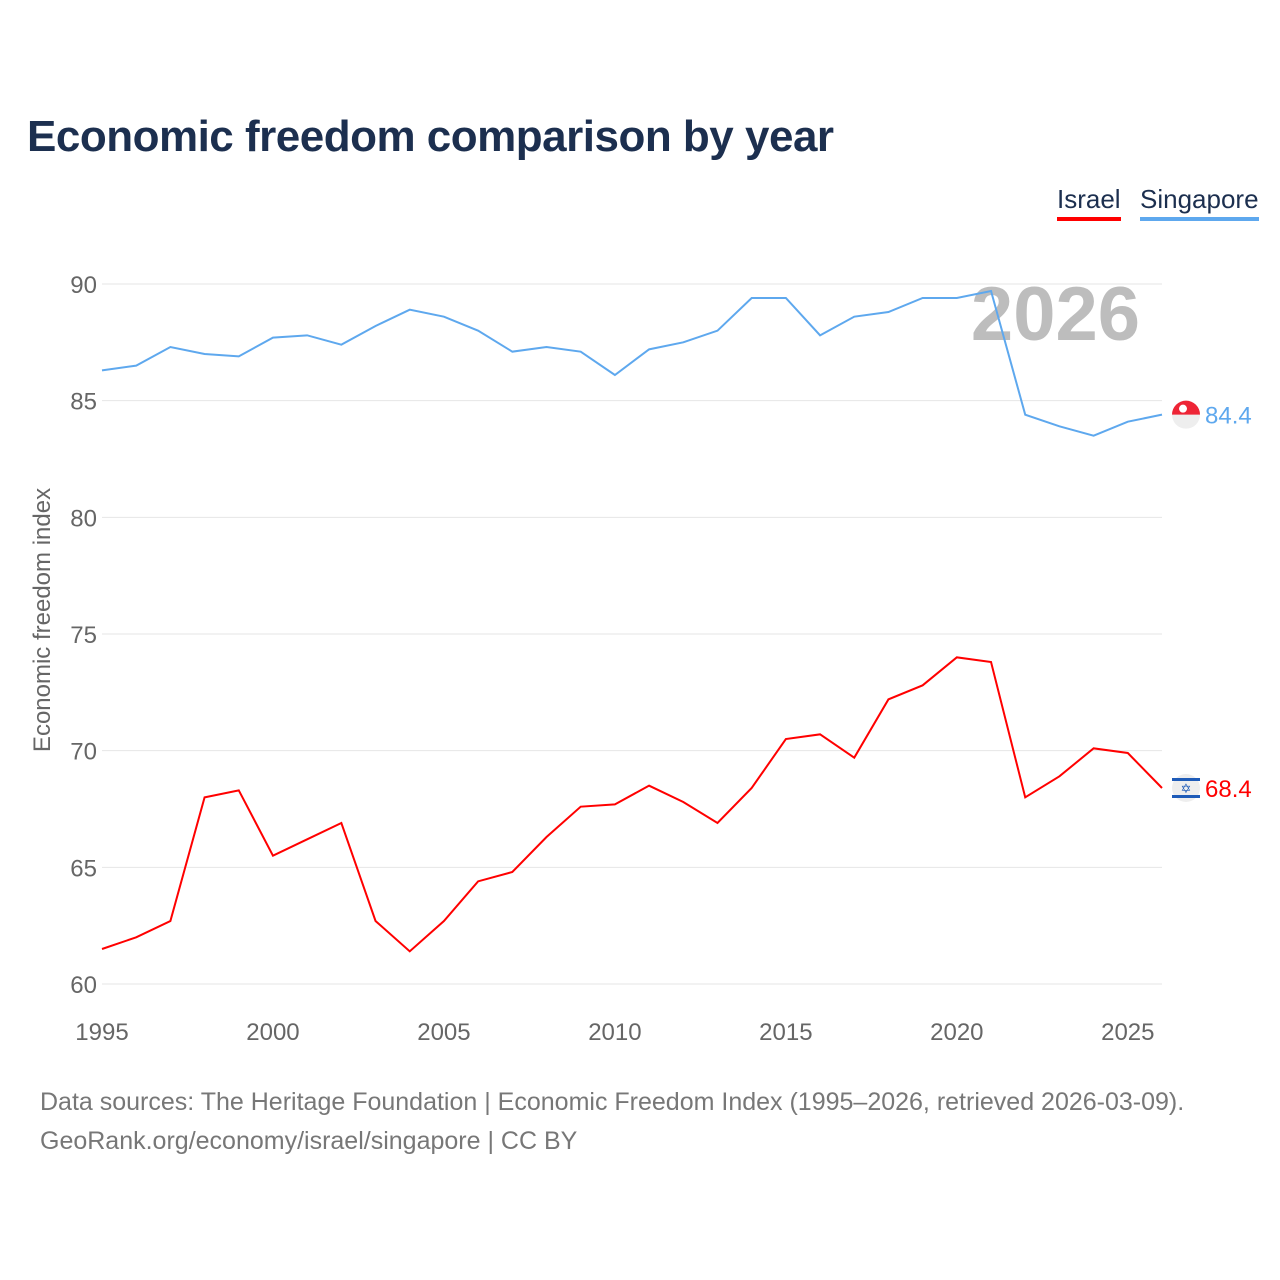 The height and width of the screenshot is (1280, 1280). What do you see at coordinates (83, 868) in the screenshot?
I see `y-tick-label: 65` at bounding box center [83, 868].